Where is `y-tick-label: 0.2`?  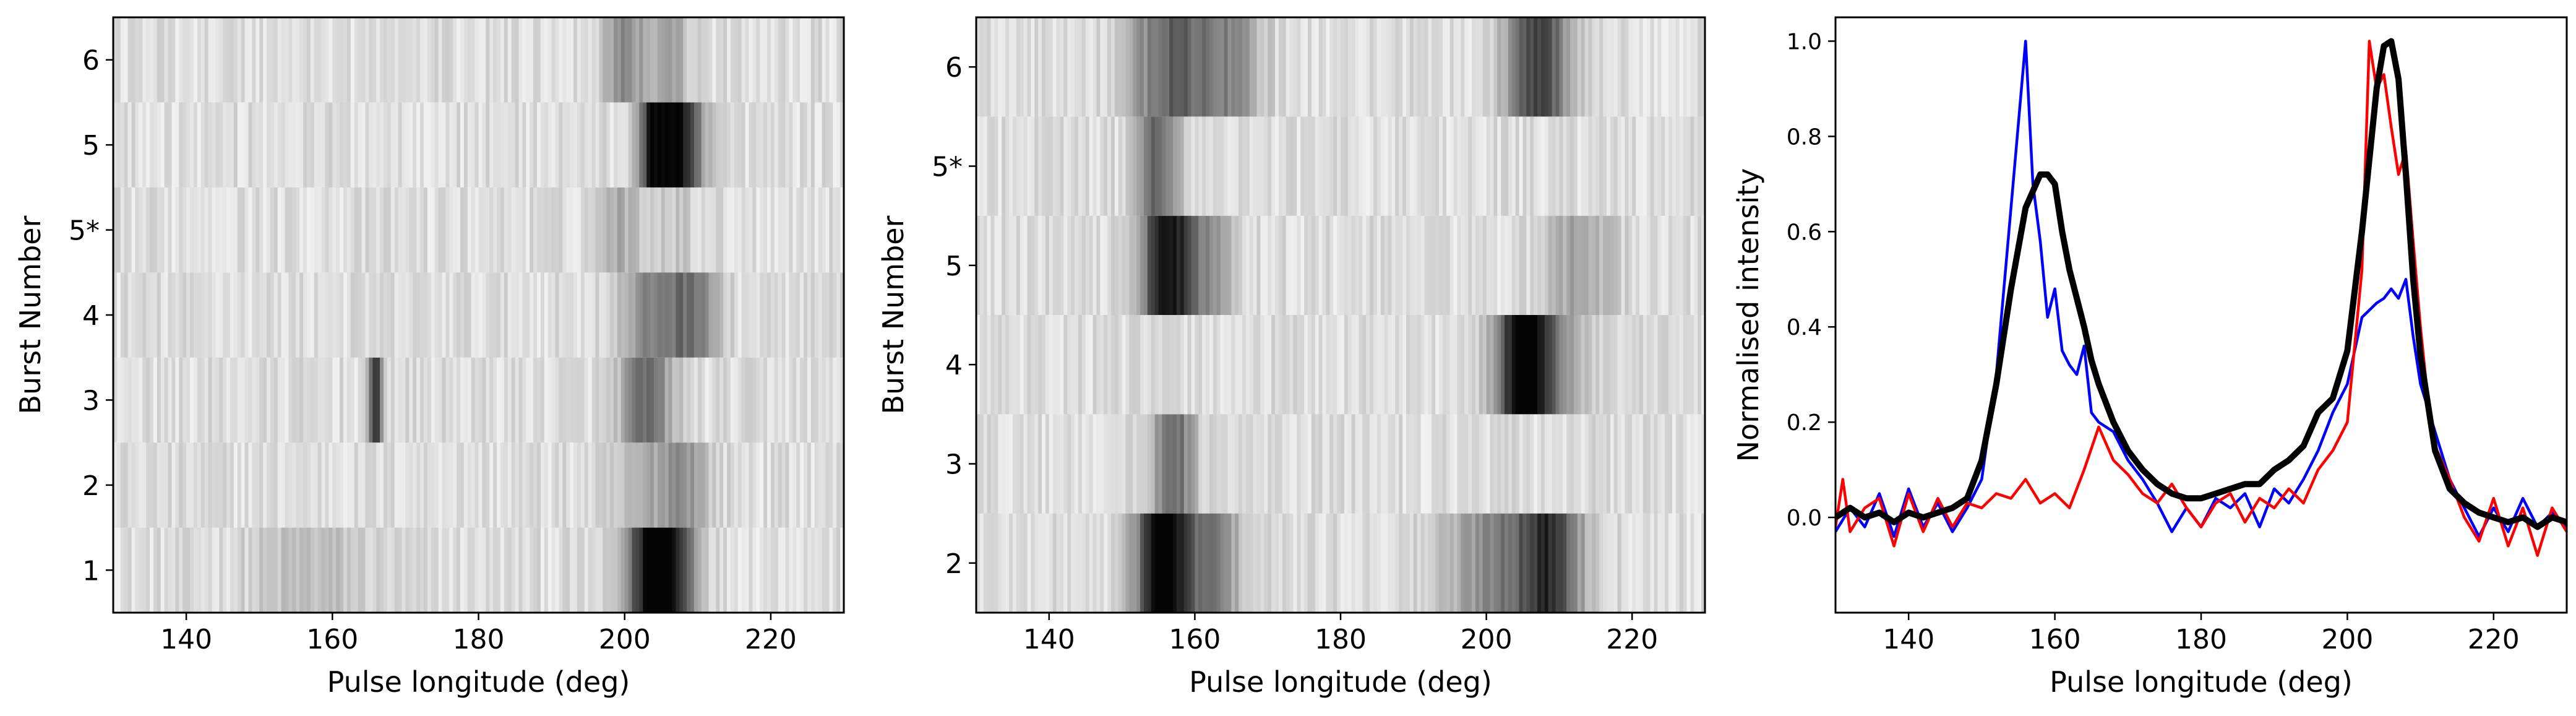
y-tick-label: 0.2 is located at coordinates (1804, 423).